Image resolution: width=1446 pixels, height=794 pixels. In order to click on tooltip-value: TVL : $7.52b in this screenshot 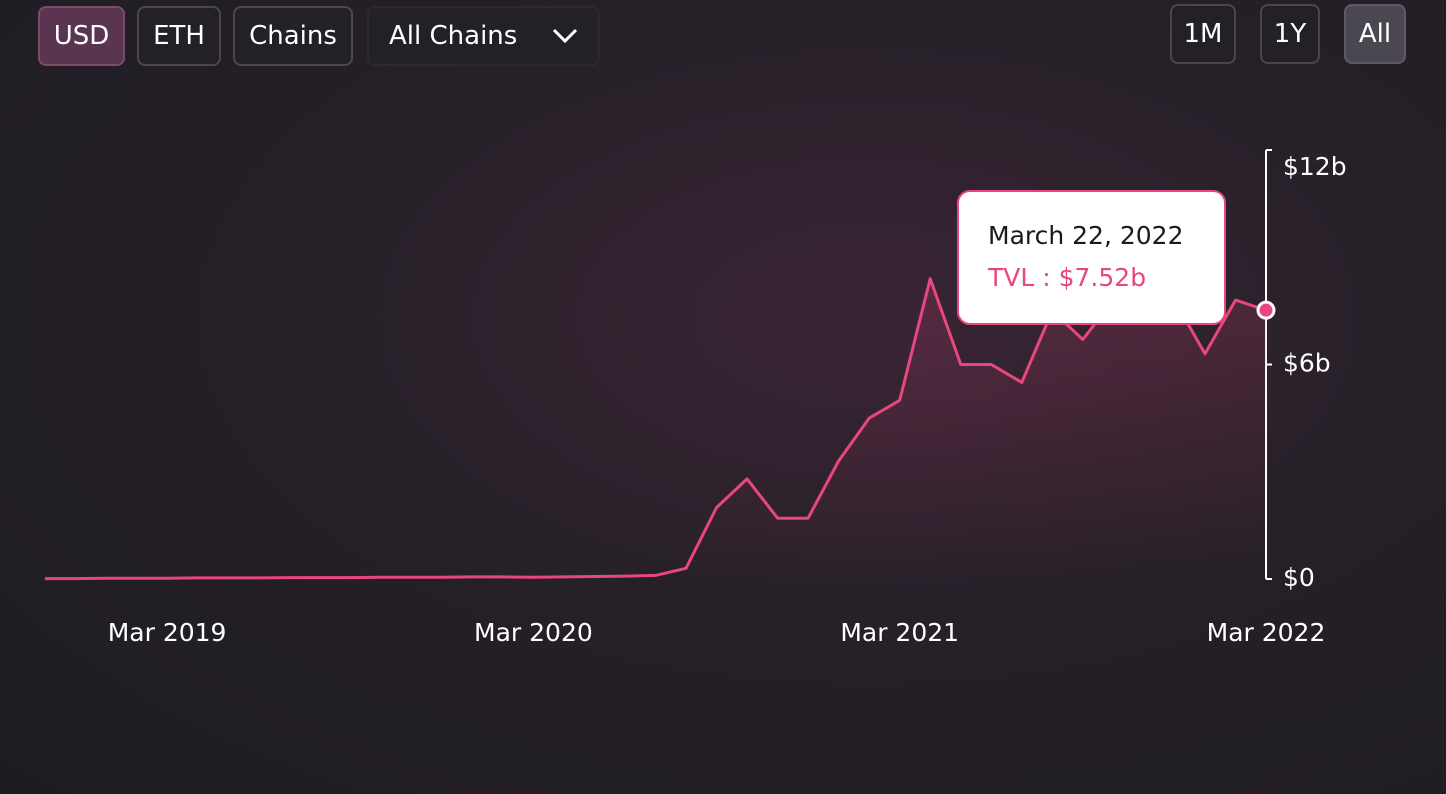, I will do `click(1066, 277)`.